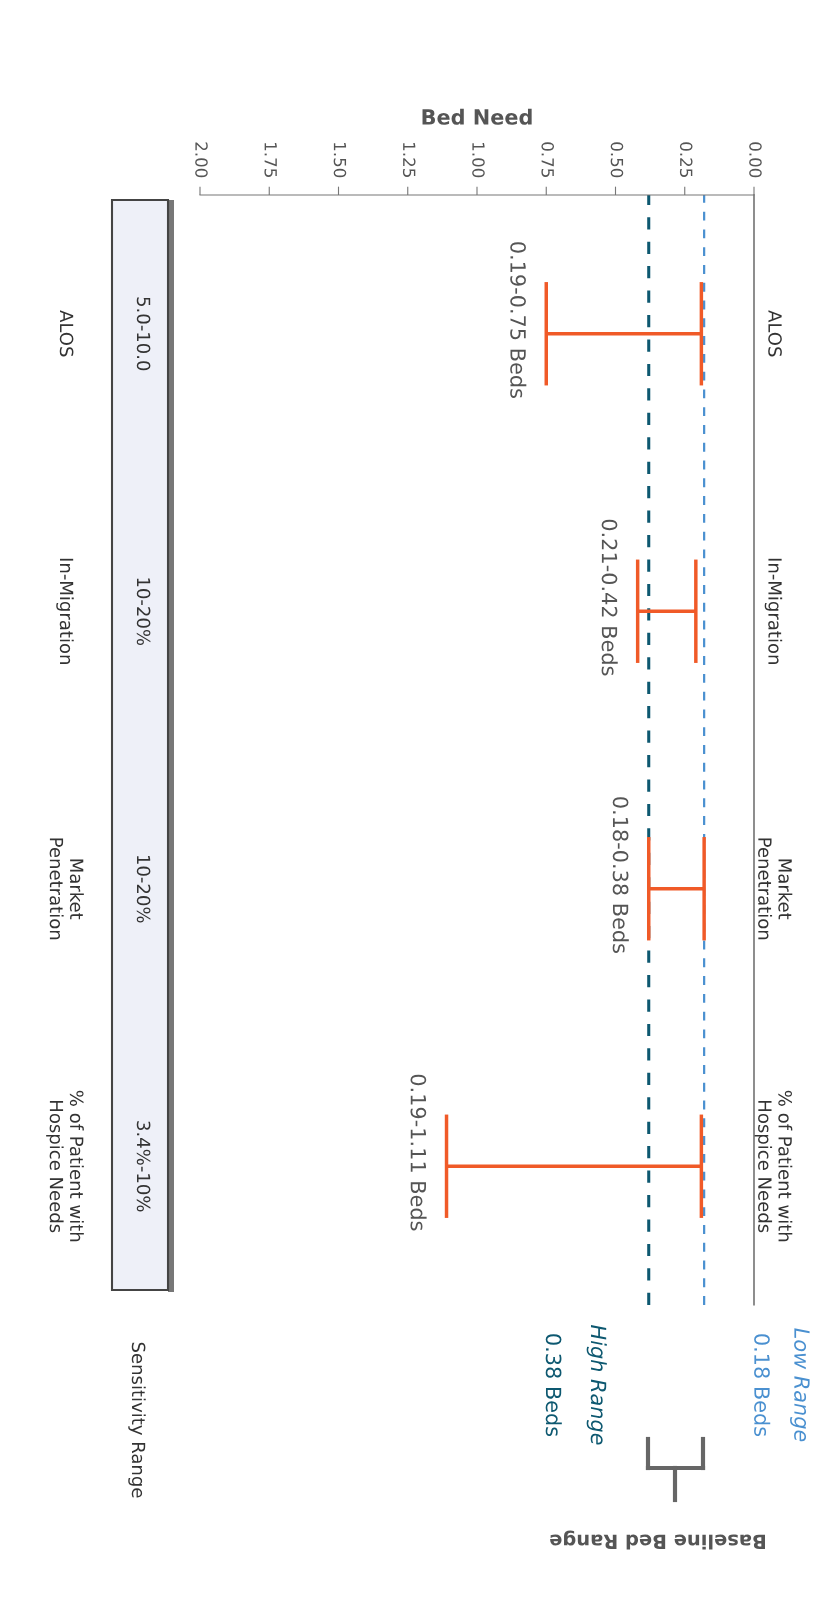  What do you see at coordinates (477, 116) in the screenshot?
I see `x-axis-title: Bed Need` at bounding box center [477, 116].